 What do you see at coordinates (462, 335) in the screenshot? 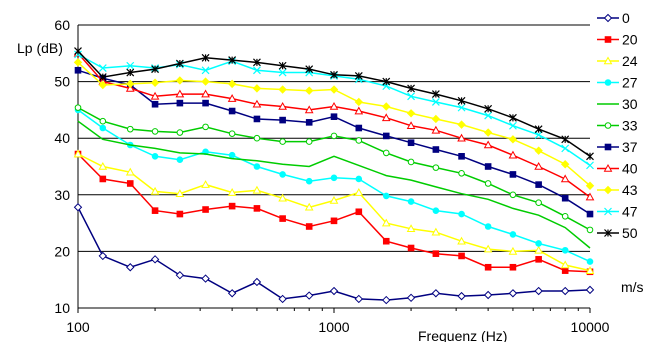
I see `x-axis-label: Frequenz (Hz)` at bounding box center [462, 335].